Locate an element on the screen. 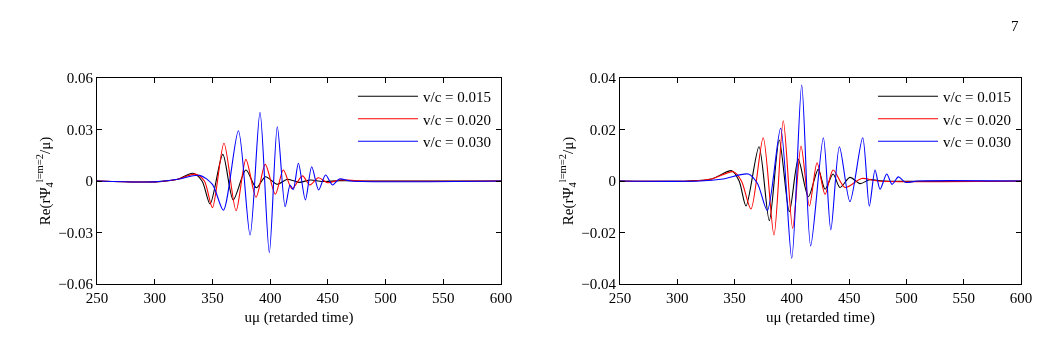 The height and width of the screenshot is (364, 1041). y-tick-label: −0.02 is located at coordinates (598, 232).